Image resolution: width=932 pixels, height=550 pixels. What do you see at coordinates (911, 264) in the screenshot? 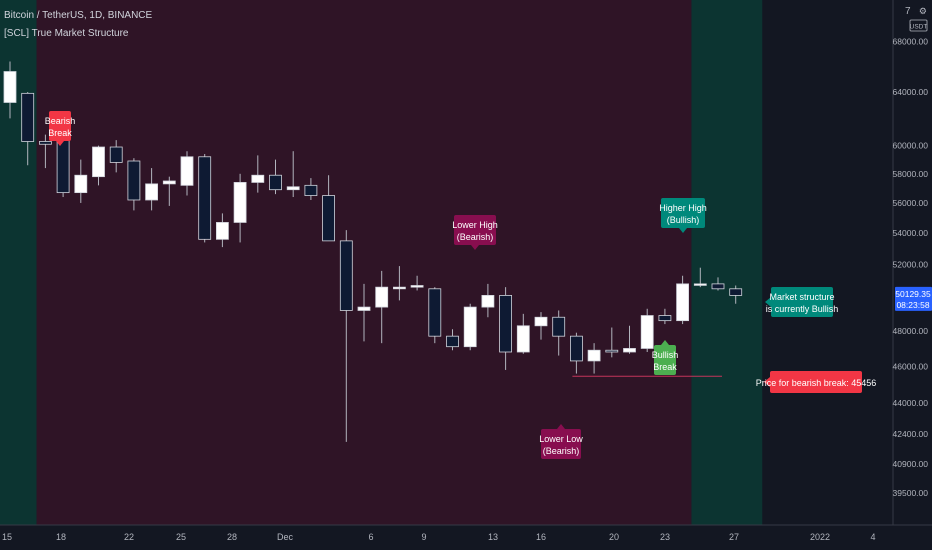
I see `price-tick-label: 52000.00` at bounding box center [911, 264].